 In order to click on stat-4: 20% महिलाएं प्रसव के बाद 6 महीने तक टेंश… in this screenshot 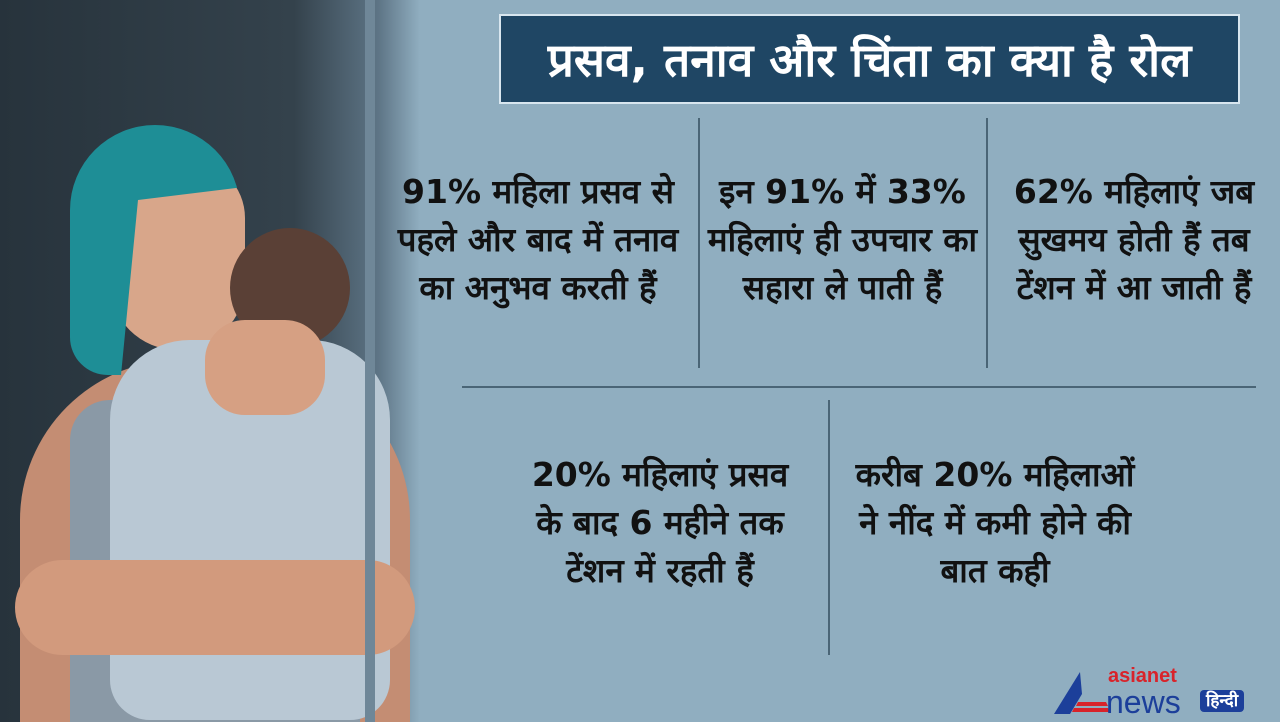, I will do `click(660, 522)`.